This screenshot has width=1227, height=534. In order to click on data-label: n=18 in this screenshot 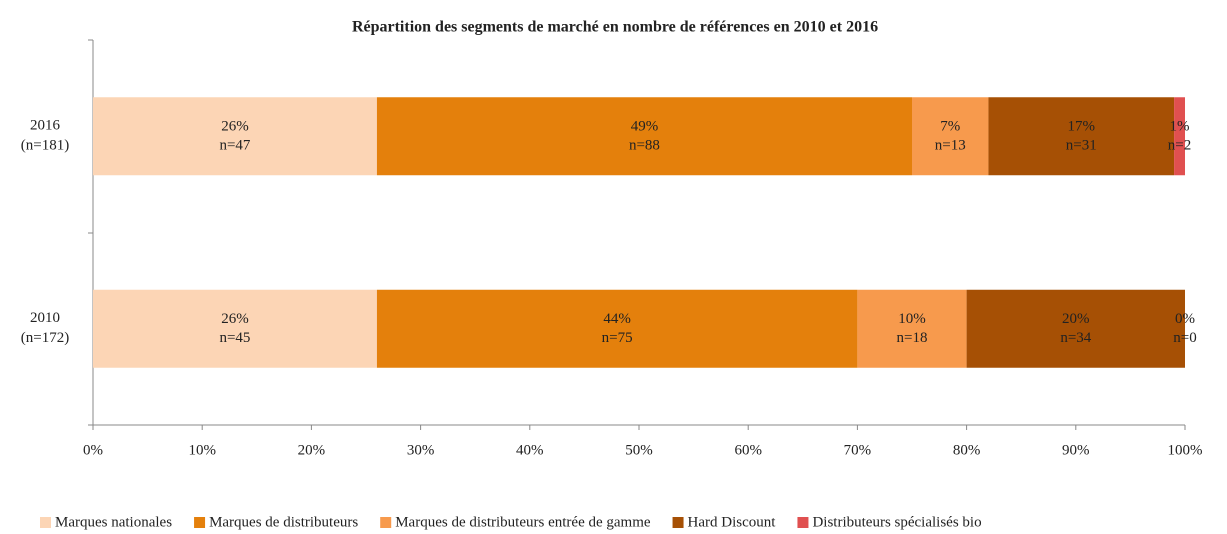, I will do `click(912, 338)`.